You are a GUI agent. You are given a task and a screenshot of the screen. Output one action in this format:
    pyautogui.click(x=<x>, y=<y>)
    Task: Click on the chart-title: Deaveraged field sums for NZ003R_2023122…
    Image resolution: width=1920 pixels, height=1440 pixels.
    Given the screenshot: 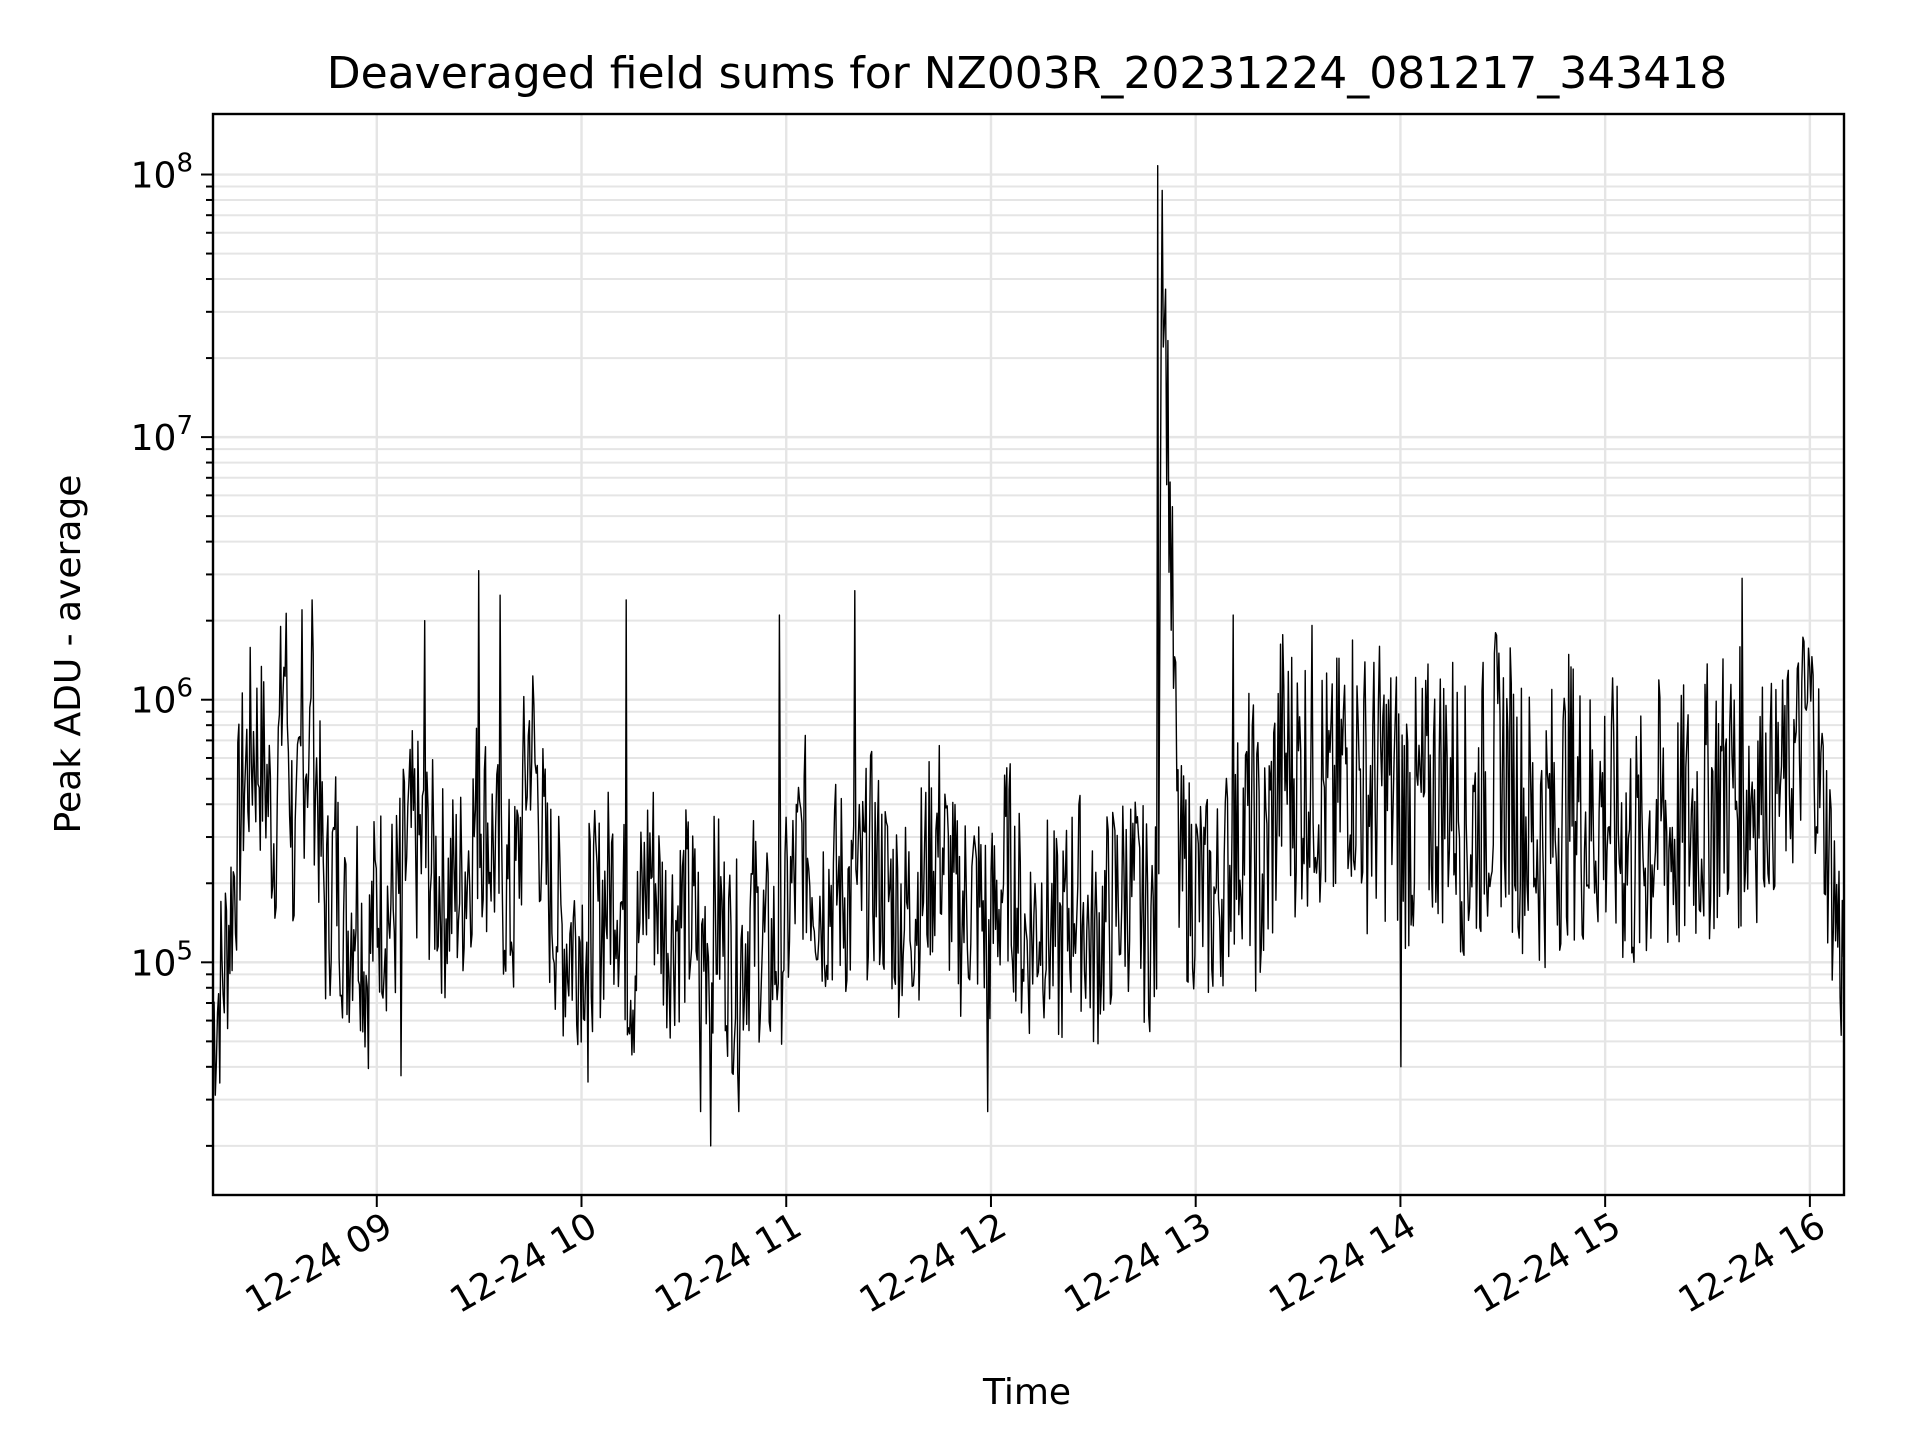 What is the action you would take?
    pyautogui.click(x=1027, y=73)
    